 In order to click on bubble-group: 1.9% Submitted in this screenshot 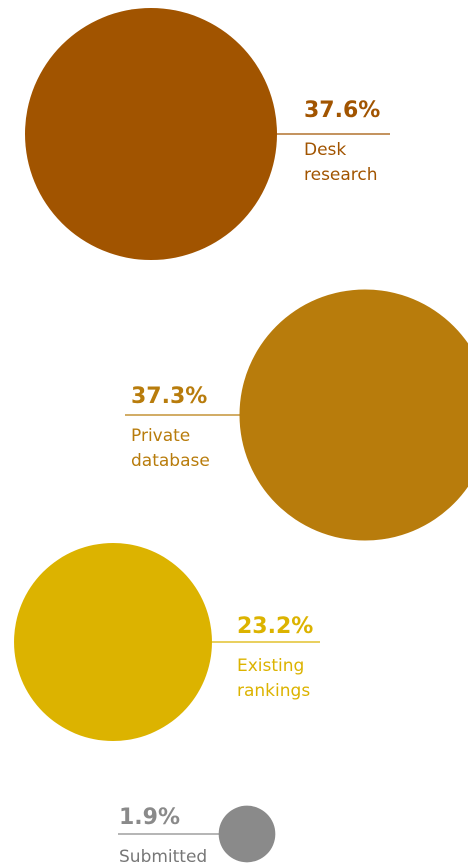, I will do `click(197, 836)`.